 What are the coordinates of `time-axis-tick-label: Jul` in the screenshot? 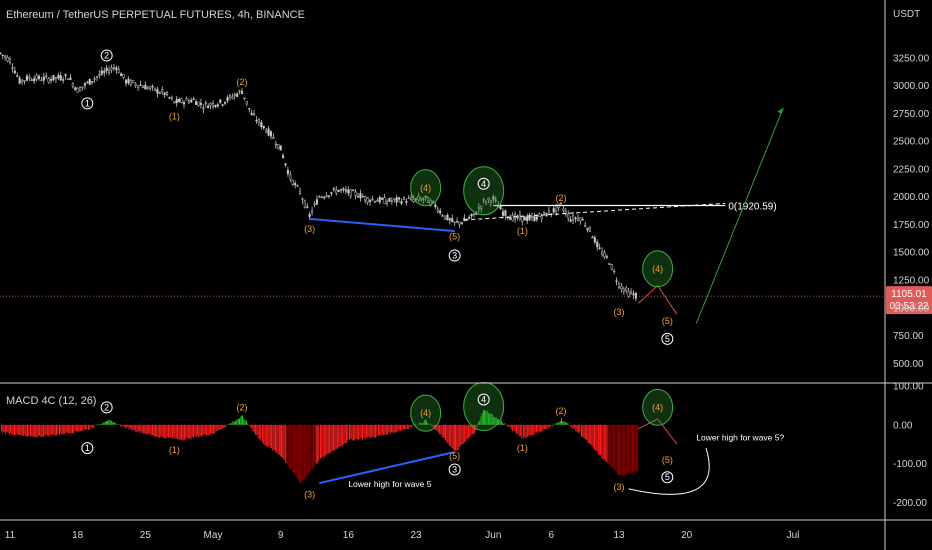 It's located at (793, 535).